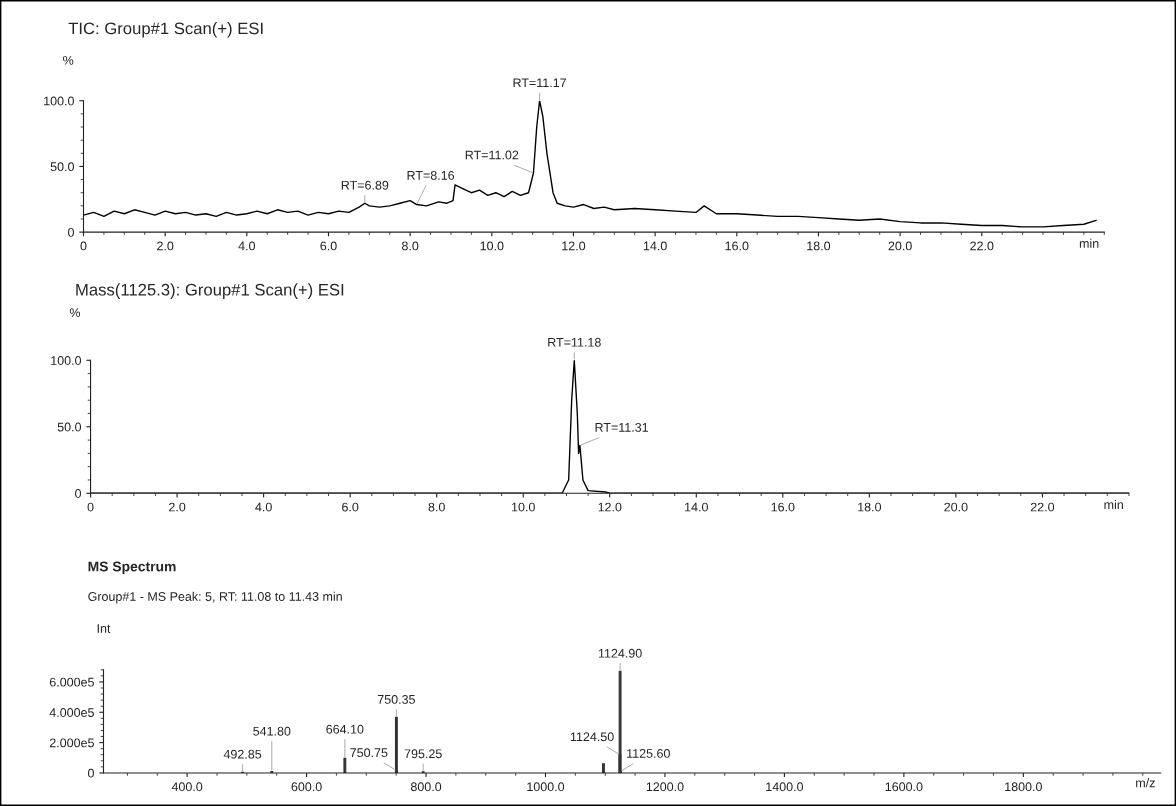 Image resolution: width=1176 pixels, height=806 pixels. I want to click on annotation: 1125.60, so click(648, 753).